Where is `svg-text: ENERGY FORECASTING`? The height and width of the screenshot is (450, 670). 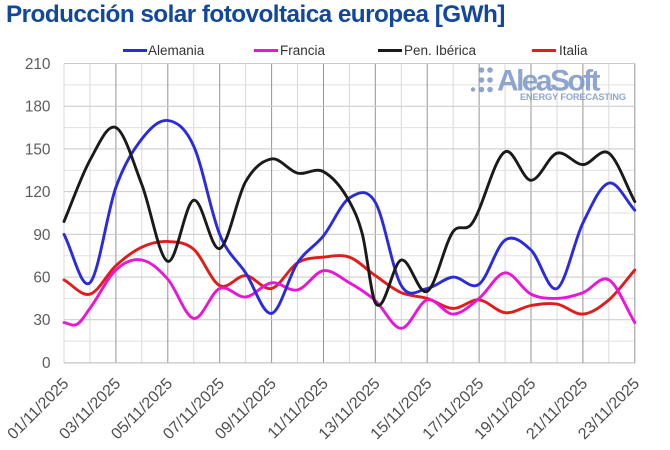
svg-text: ENERGY FORECASTING is located at coordinates (573, 97).